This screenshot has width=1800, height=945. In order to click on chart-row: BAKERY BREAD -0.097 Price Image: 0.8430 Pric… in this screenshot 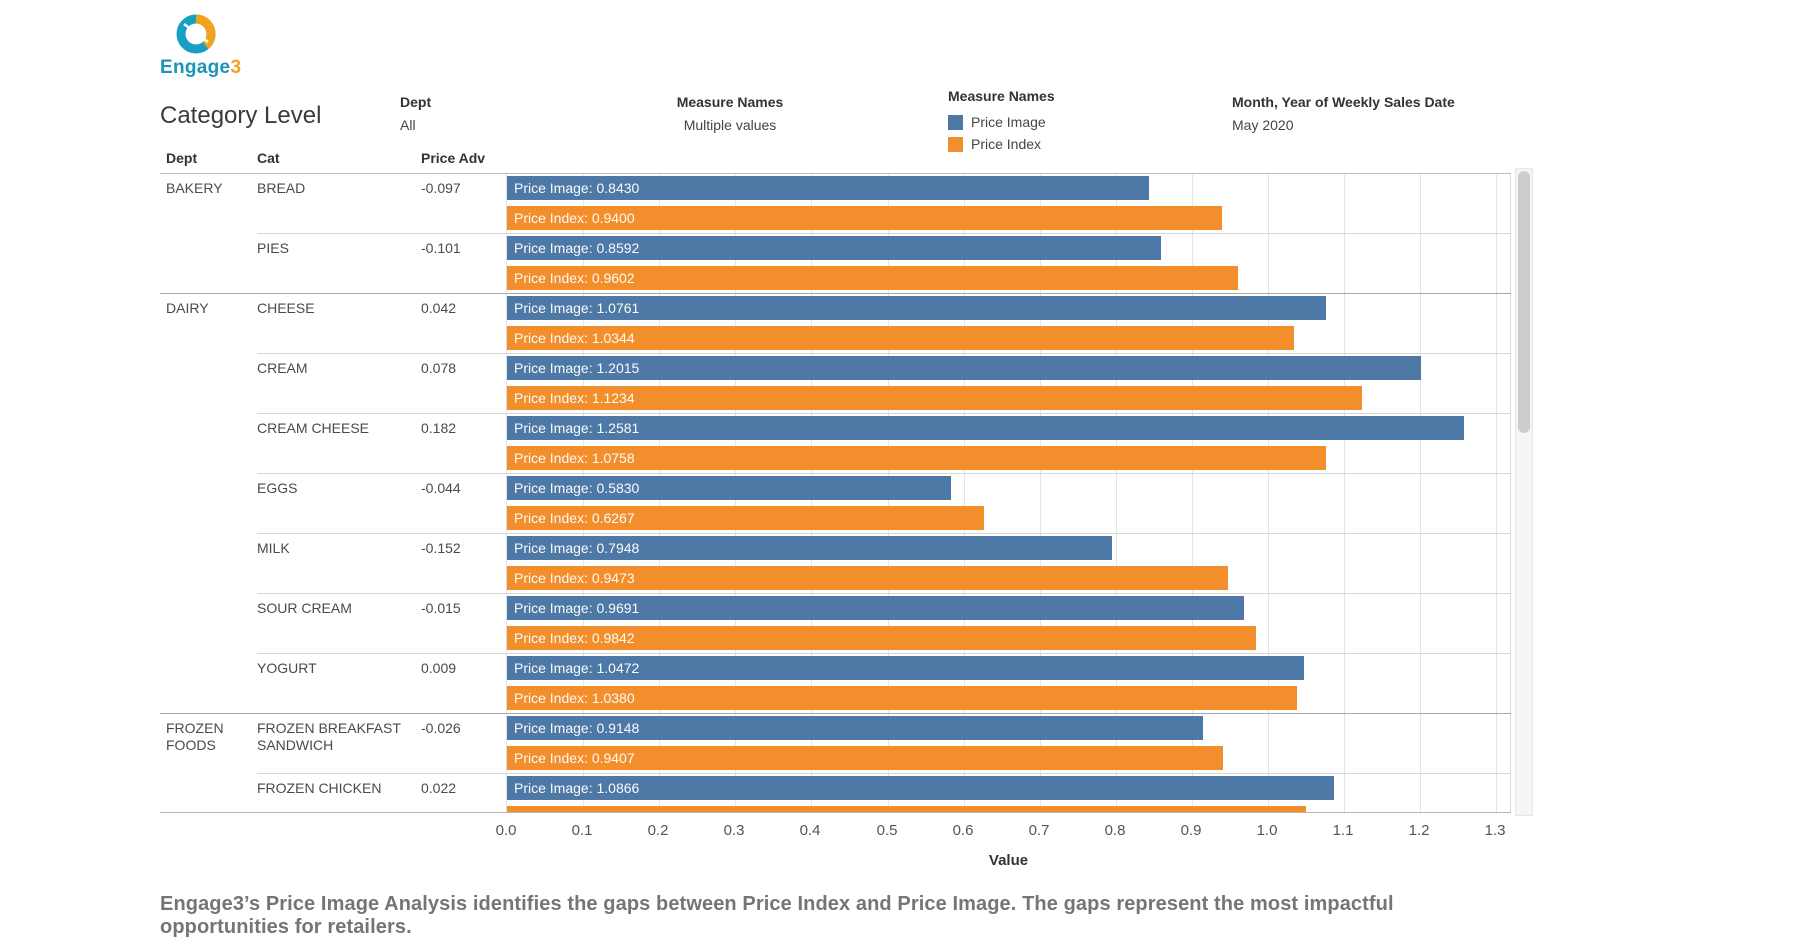, I will do `click(835, 203)`.